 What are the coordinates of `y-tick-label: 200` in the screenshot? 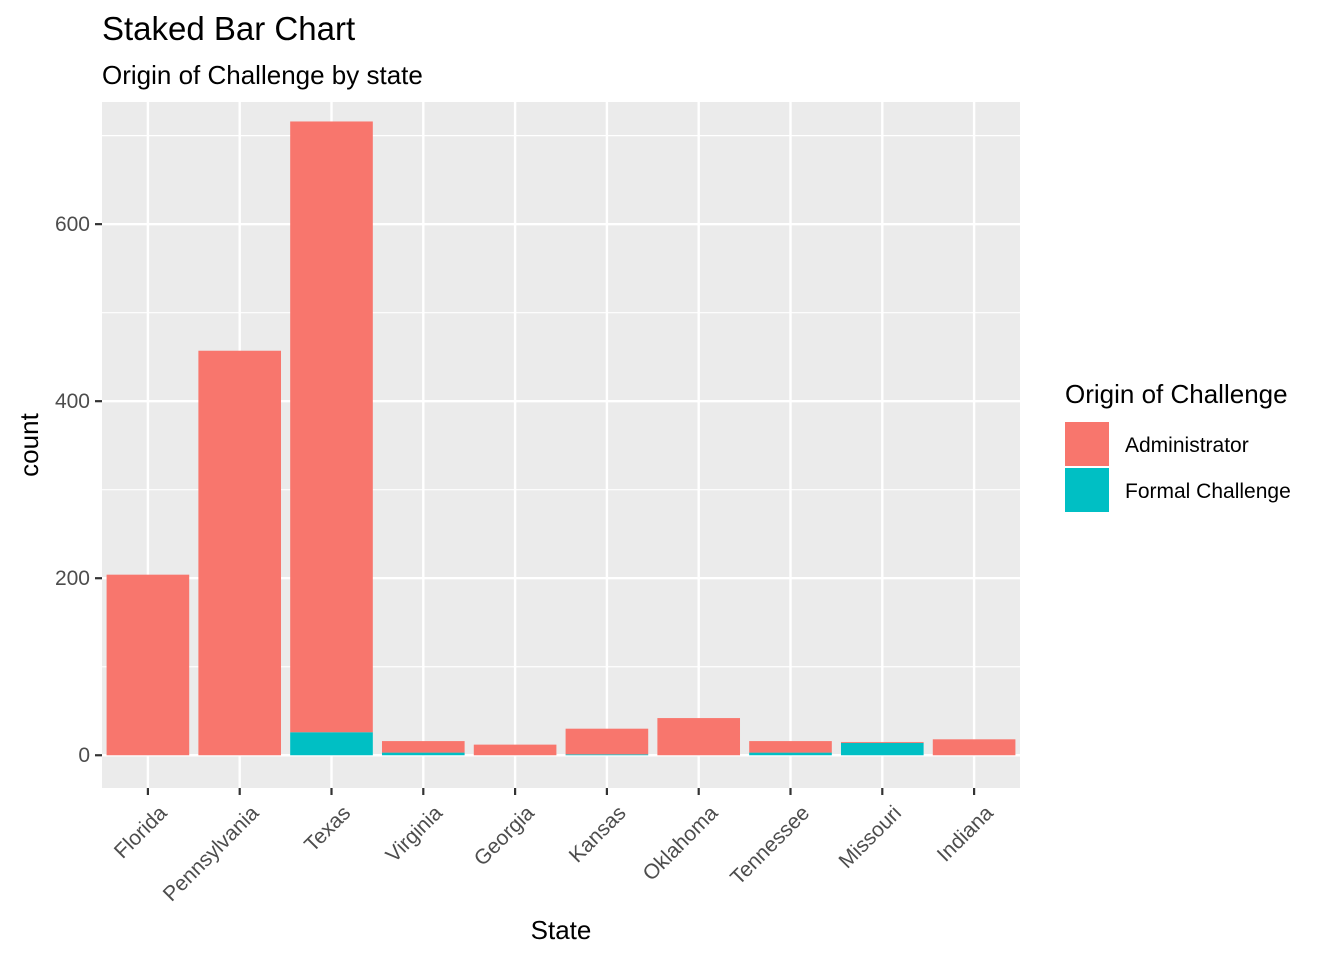 It's located at (72, 578).